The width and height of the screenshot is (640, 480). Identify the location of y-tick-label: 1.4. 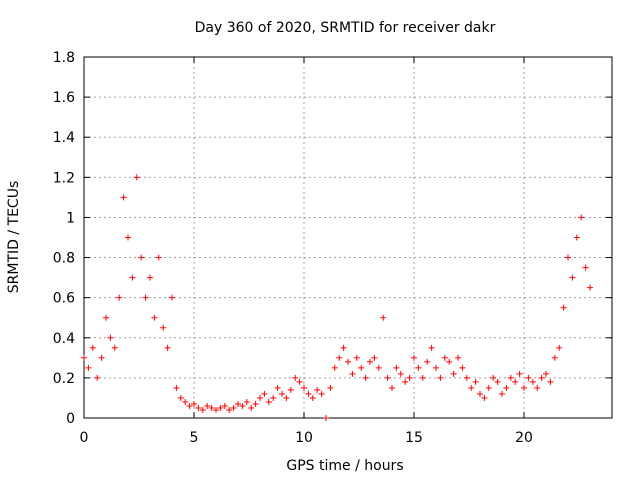
(64, 138).